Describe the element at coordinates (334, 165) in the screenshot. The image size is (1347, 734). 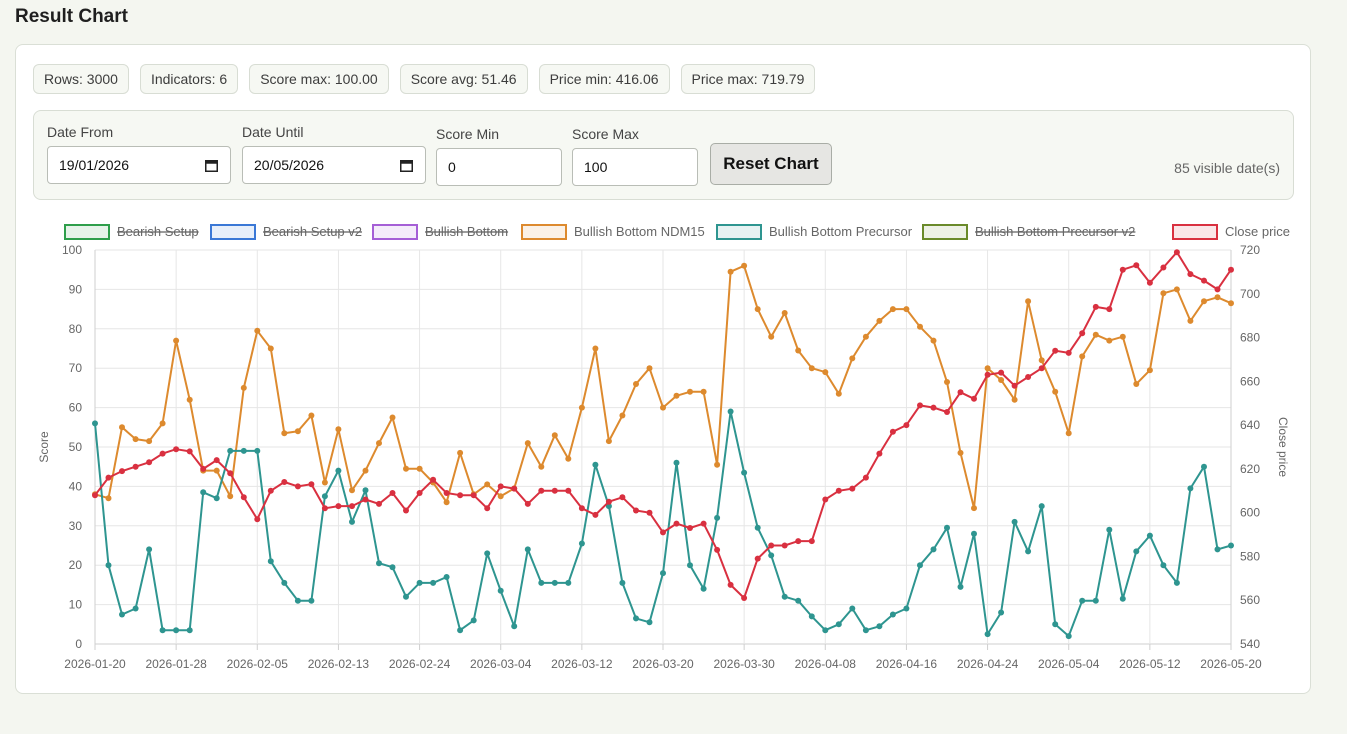
I see `date-until-input: 20/05/2026` at that location.